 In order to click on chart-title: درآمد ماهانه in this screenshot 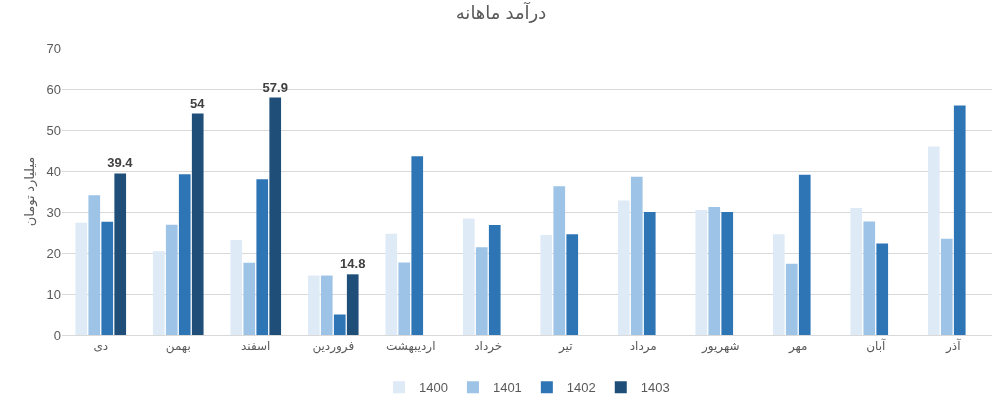, I will do `click(501, 11)`.